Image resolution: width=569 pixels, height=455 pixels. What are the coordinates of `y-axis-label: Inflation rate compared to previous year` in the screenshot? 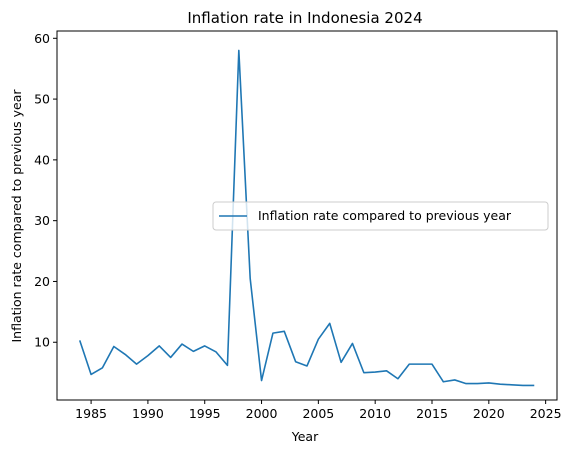 It's located at (16, 216).